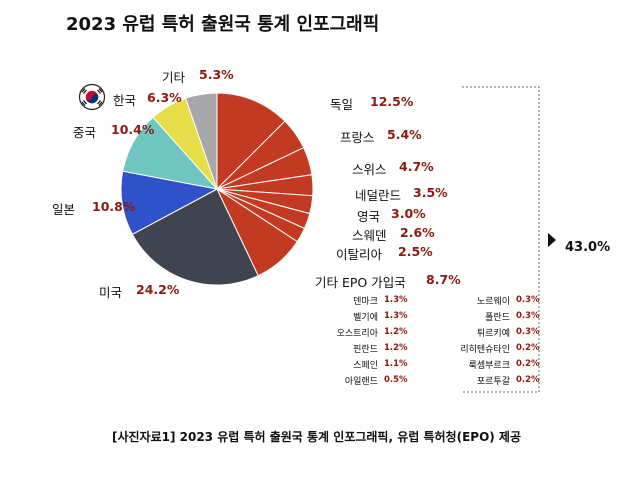 This screenshot has height=481, width=633. Describe the element at coordinates (216, 74) in the screenshot. I see `value-others: 5.3%` at that location.